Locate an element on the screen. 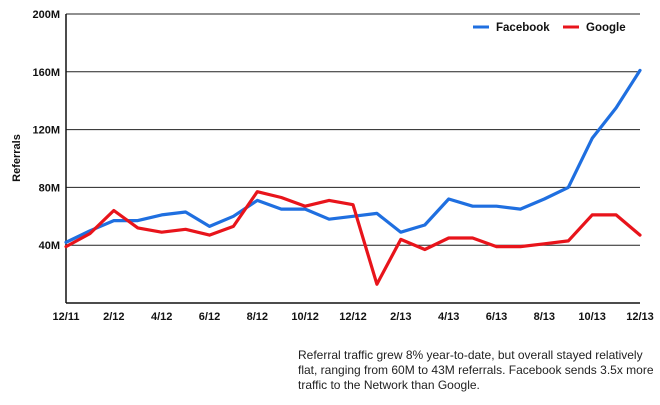 This screenshot has height=405, width=660. legend-facebook-label: Facebook is located at coordinates (523, 28).